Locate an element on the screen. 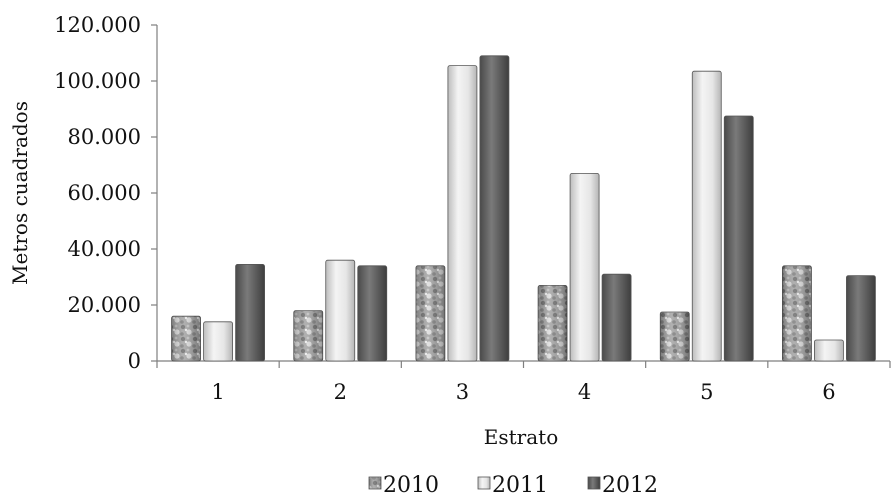 This screenshot has width=891, height=502. y-tick-label: 60.000 is located at coordinates (104, 193).